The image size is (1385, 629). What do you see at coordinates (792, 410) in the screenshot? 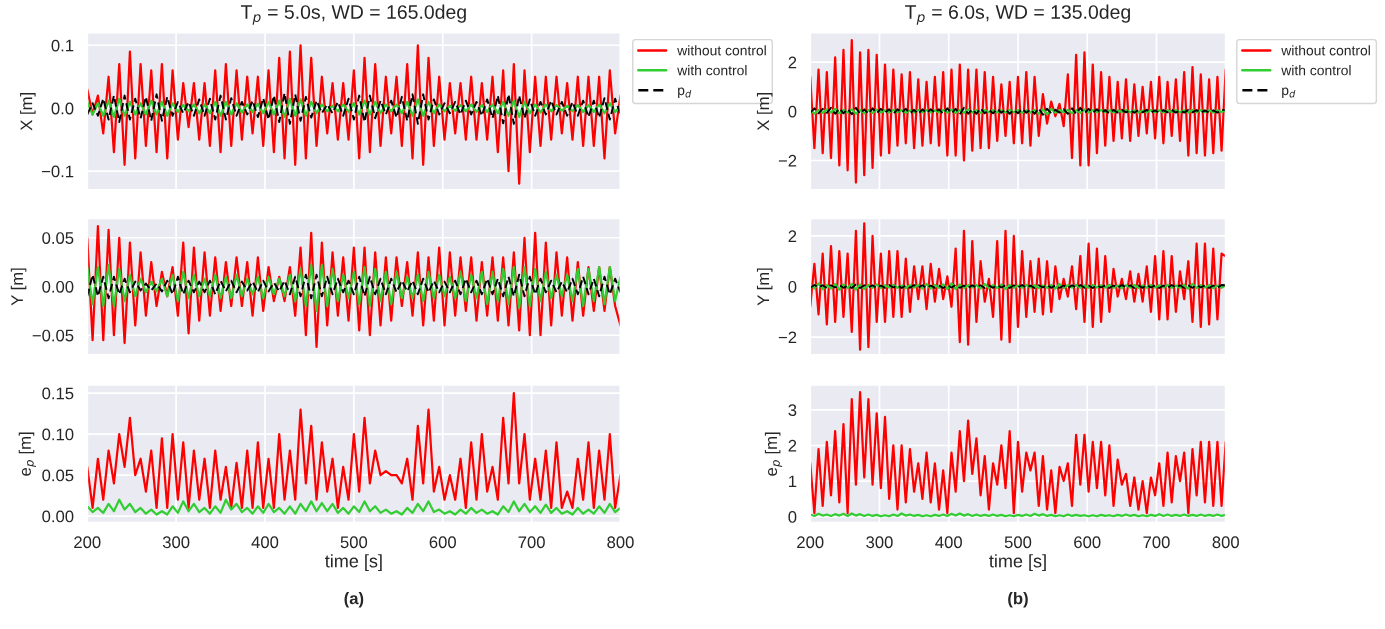
I see `y-tick-label: 3` at bounding box center [792, 410].